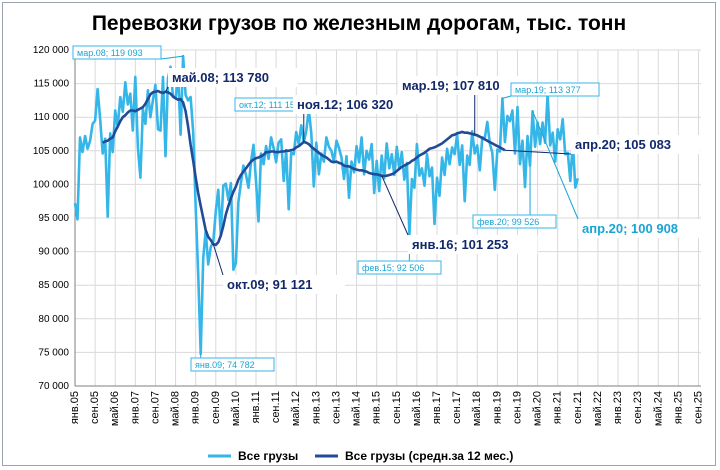 Image resolution: width=720 pixels, height=470 pixels. What do you see at coordinates (53, 386) in the screenshot?
I see `y-tick-label: 70 000` at bounding box center [53, 386].